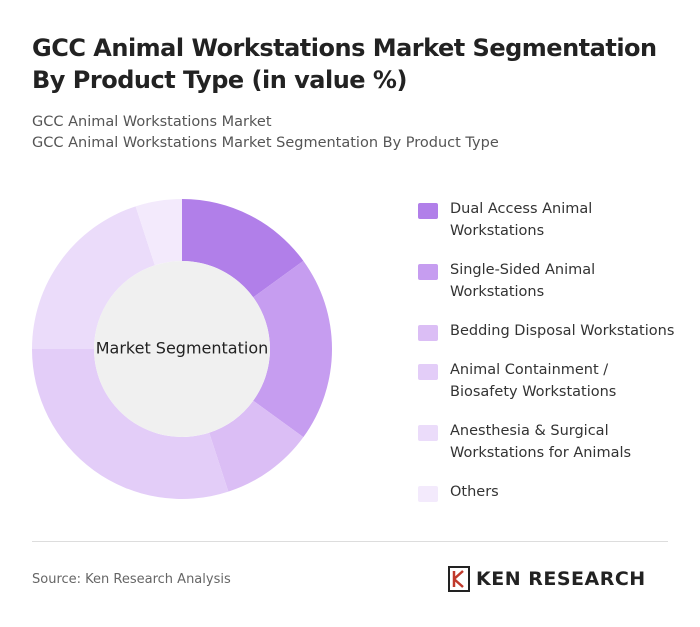 Image resolution: width=700 pixels, height=627 pixels. What do you see at coordinates (459, 579) in the screenshot?
I see `logo-icon` at bounding box center [459, 579].